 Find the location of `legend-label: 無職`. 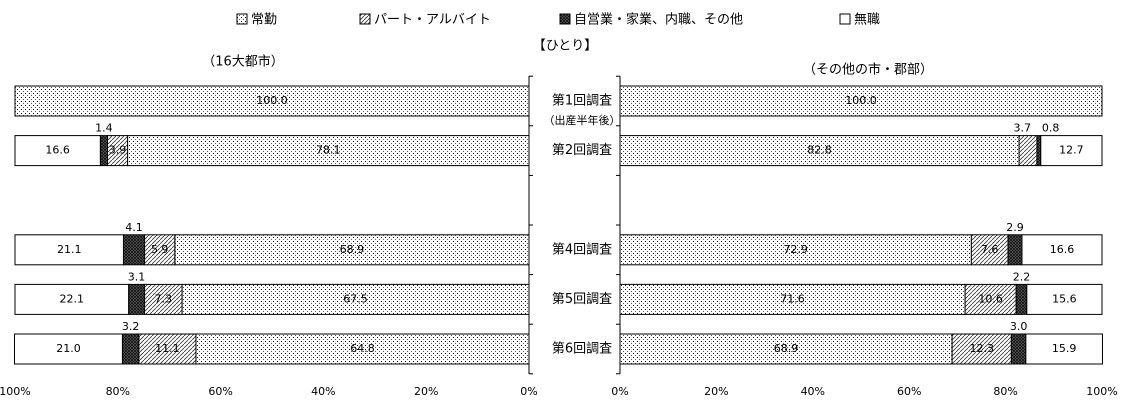

legend-label: 無職 is located at coordinates (867, 20).